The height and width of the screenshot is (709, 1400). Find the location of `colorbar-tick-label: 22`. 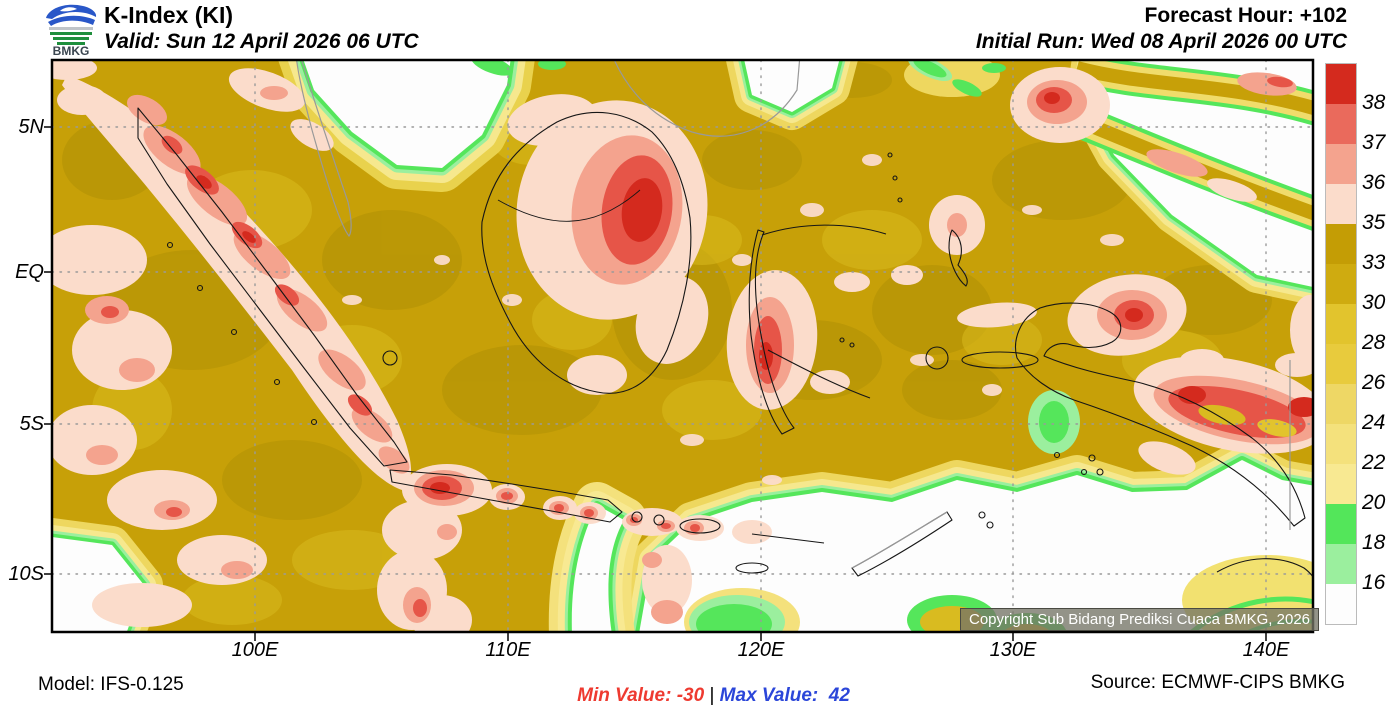

colorbar-tick-label: 22 is located at coordinates (1374, 462).